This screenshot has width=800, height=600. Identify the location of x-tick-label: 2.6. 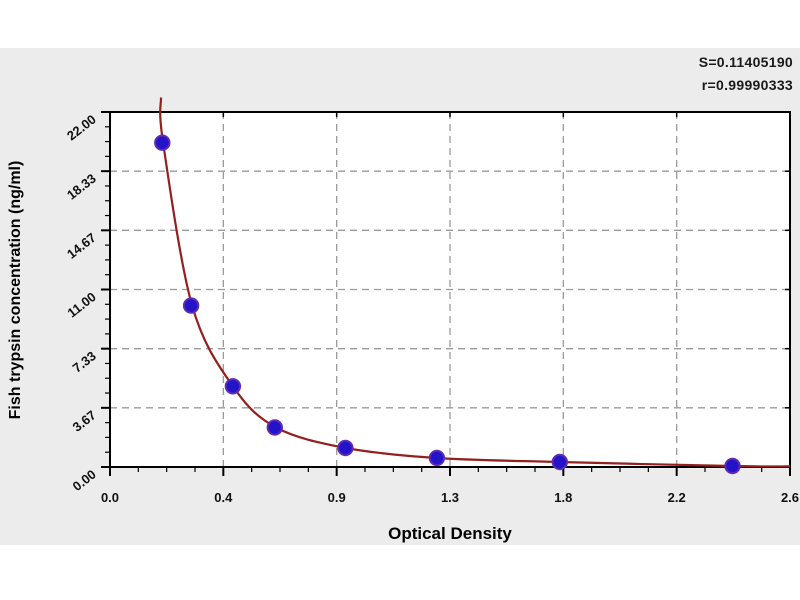
(790, 497).